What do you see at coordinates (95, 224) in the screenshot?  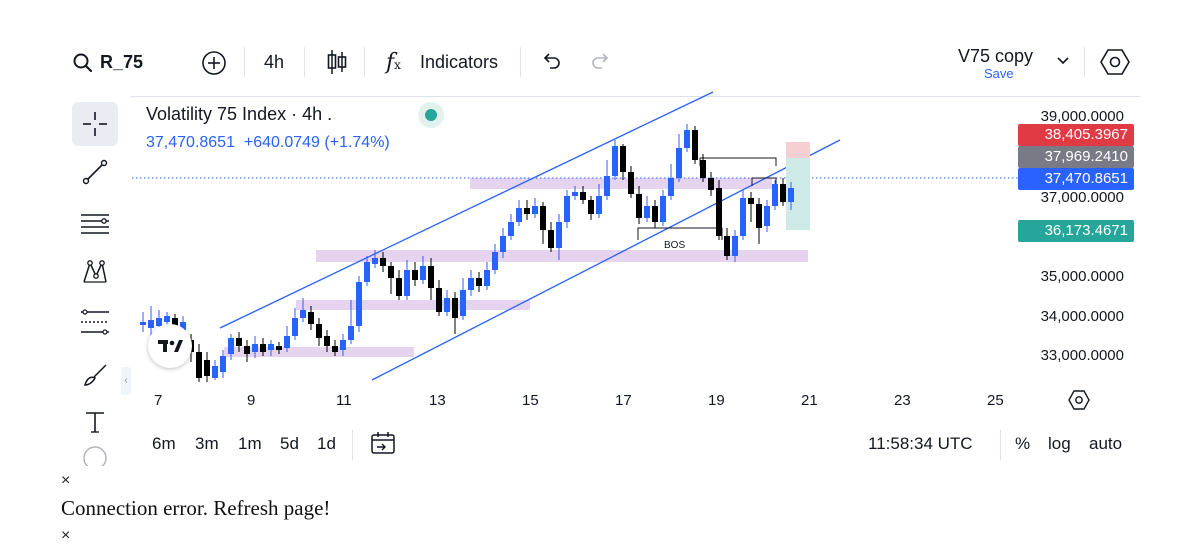 I see `fib-retracement-tool-icon` at bounding box center [95, 224].